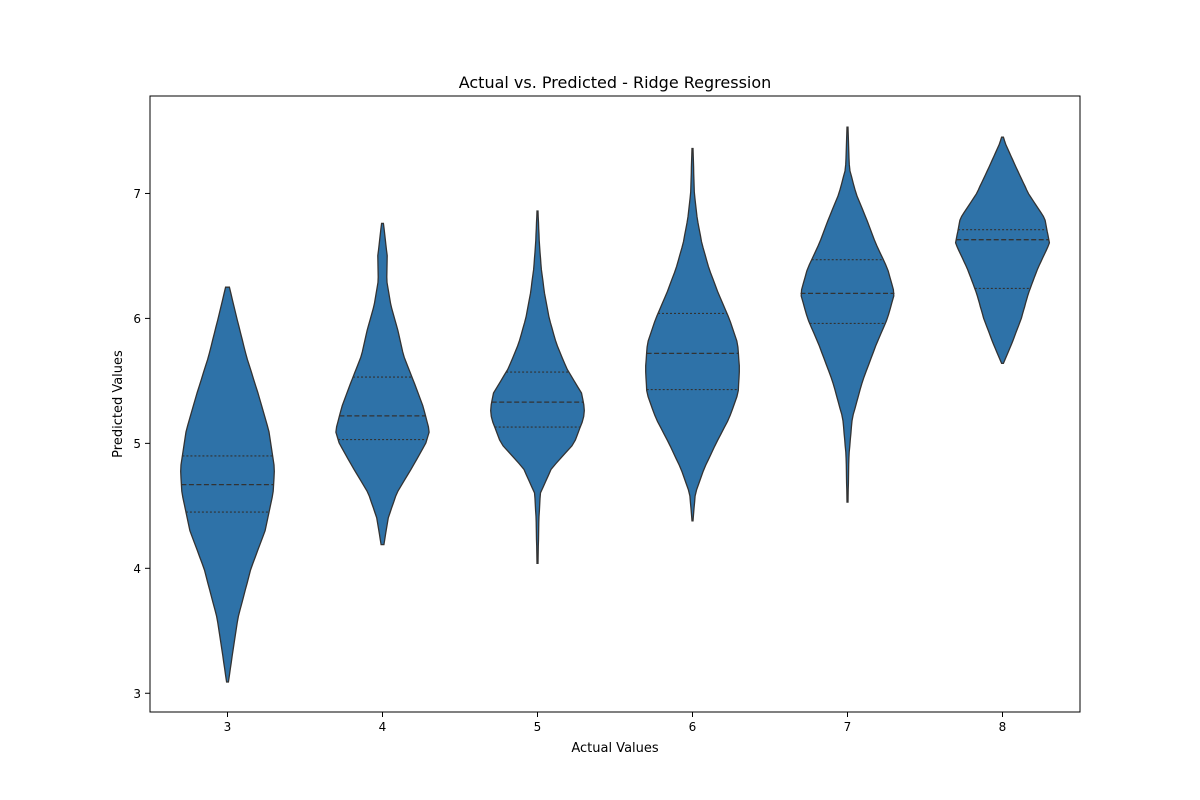  I want to click on y-tick-label: 4, so click(137, 569).